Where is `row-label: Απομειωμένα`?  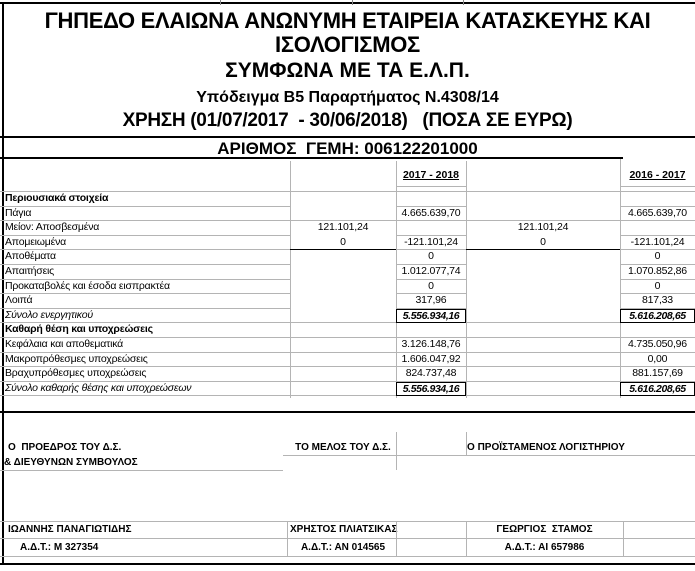
row-label: Απομειωμένα is located at coordinates (145, 243).